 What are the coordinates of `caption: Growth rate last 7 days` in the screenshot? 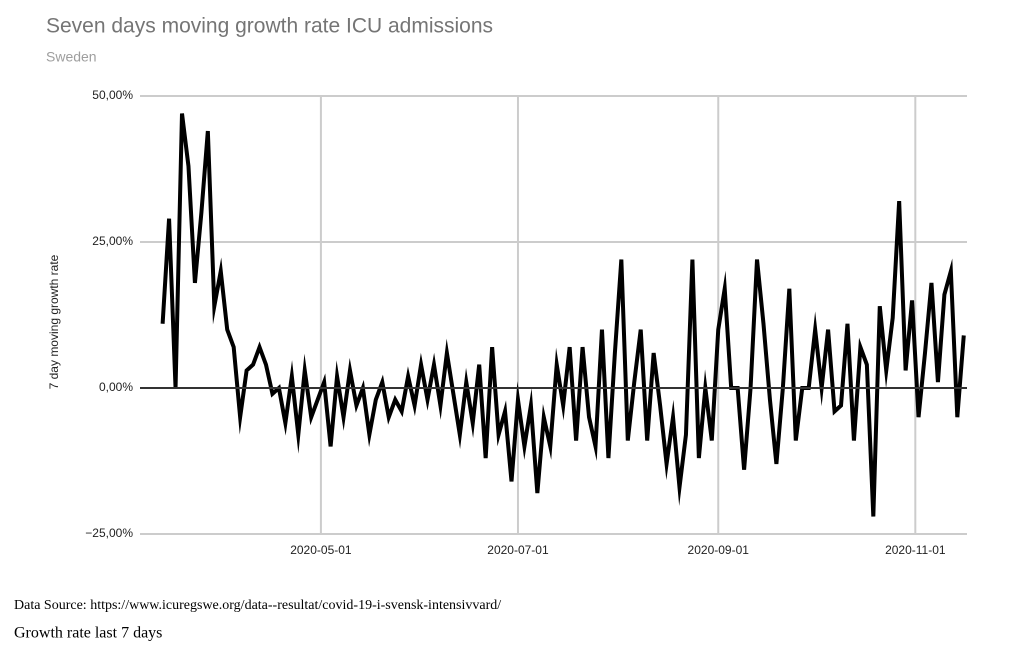 It's located at (88, 633).